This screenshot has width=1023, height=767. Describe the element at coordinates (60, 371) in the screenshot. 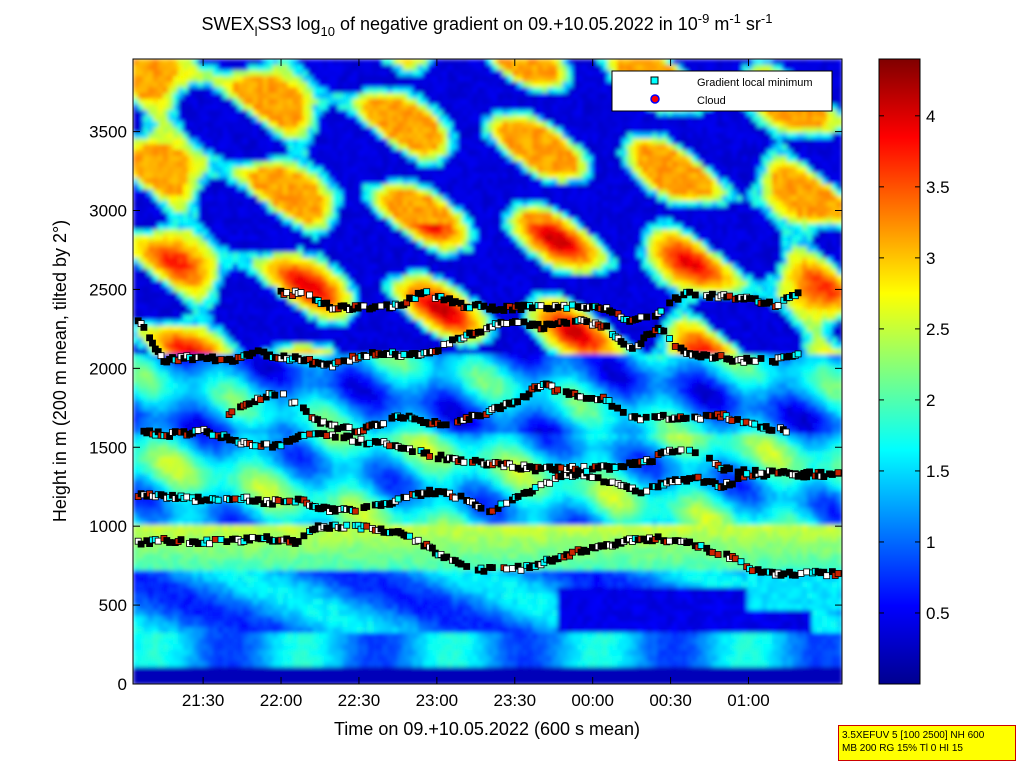

I see `y-axis-label: Height in m (200 m mean, tilted by 2°)` at that location.